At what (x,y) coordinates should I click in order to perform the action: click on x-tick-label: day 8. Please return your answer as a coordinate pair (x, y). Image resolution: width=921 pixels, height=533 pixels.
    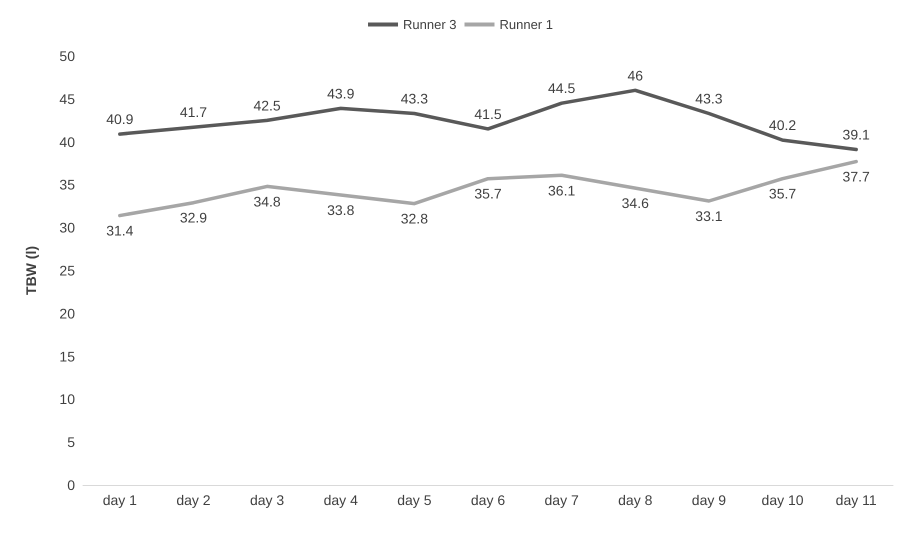
    Looking at the image, I should click on (635, 500).